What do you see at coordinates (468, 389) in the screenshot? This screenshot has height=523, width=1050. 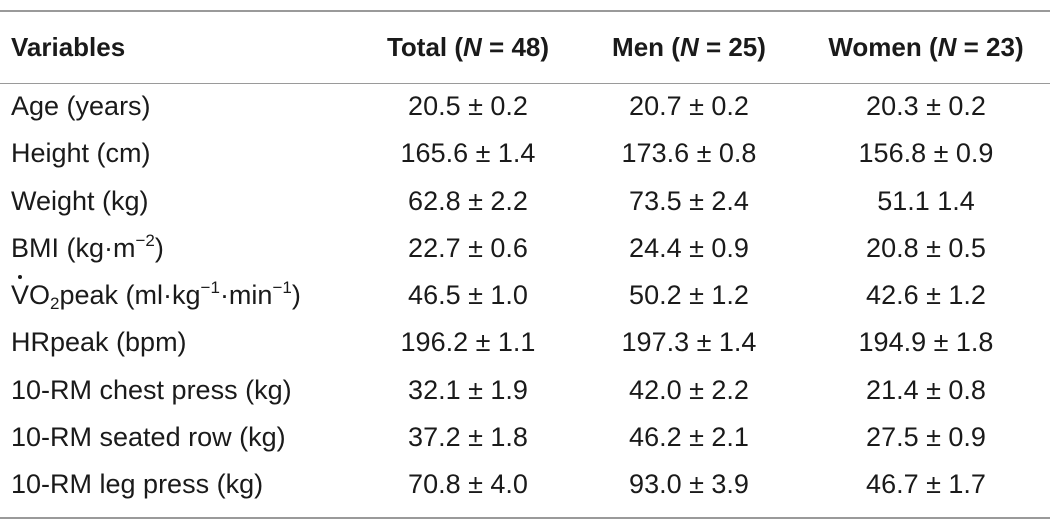 I see `cell-total: 32.1 ± 1.9` at bounding box center [468, 389].